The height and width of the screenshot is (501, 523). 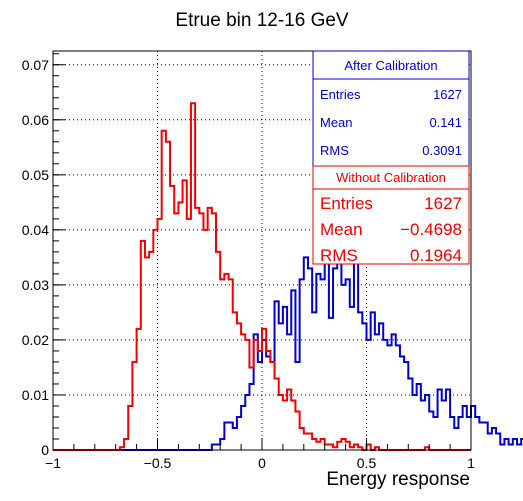 What do you see at coordinates (53, 463) in the screenshot?
I see `x-tick-label: −1` at bounding box center [53, 463].